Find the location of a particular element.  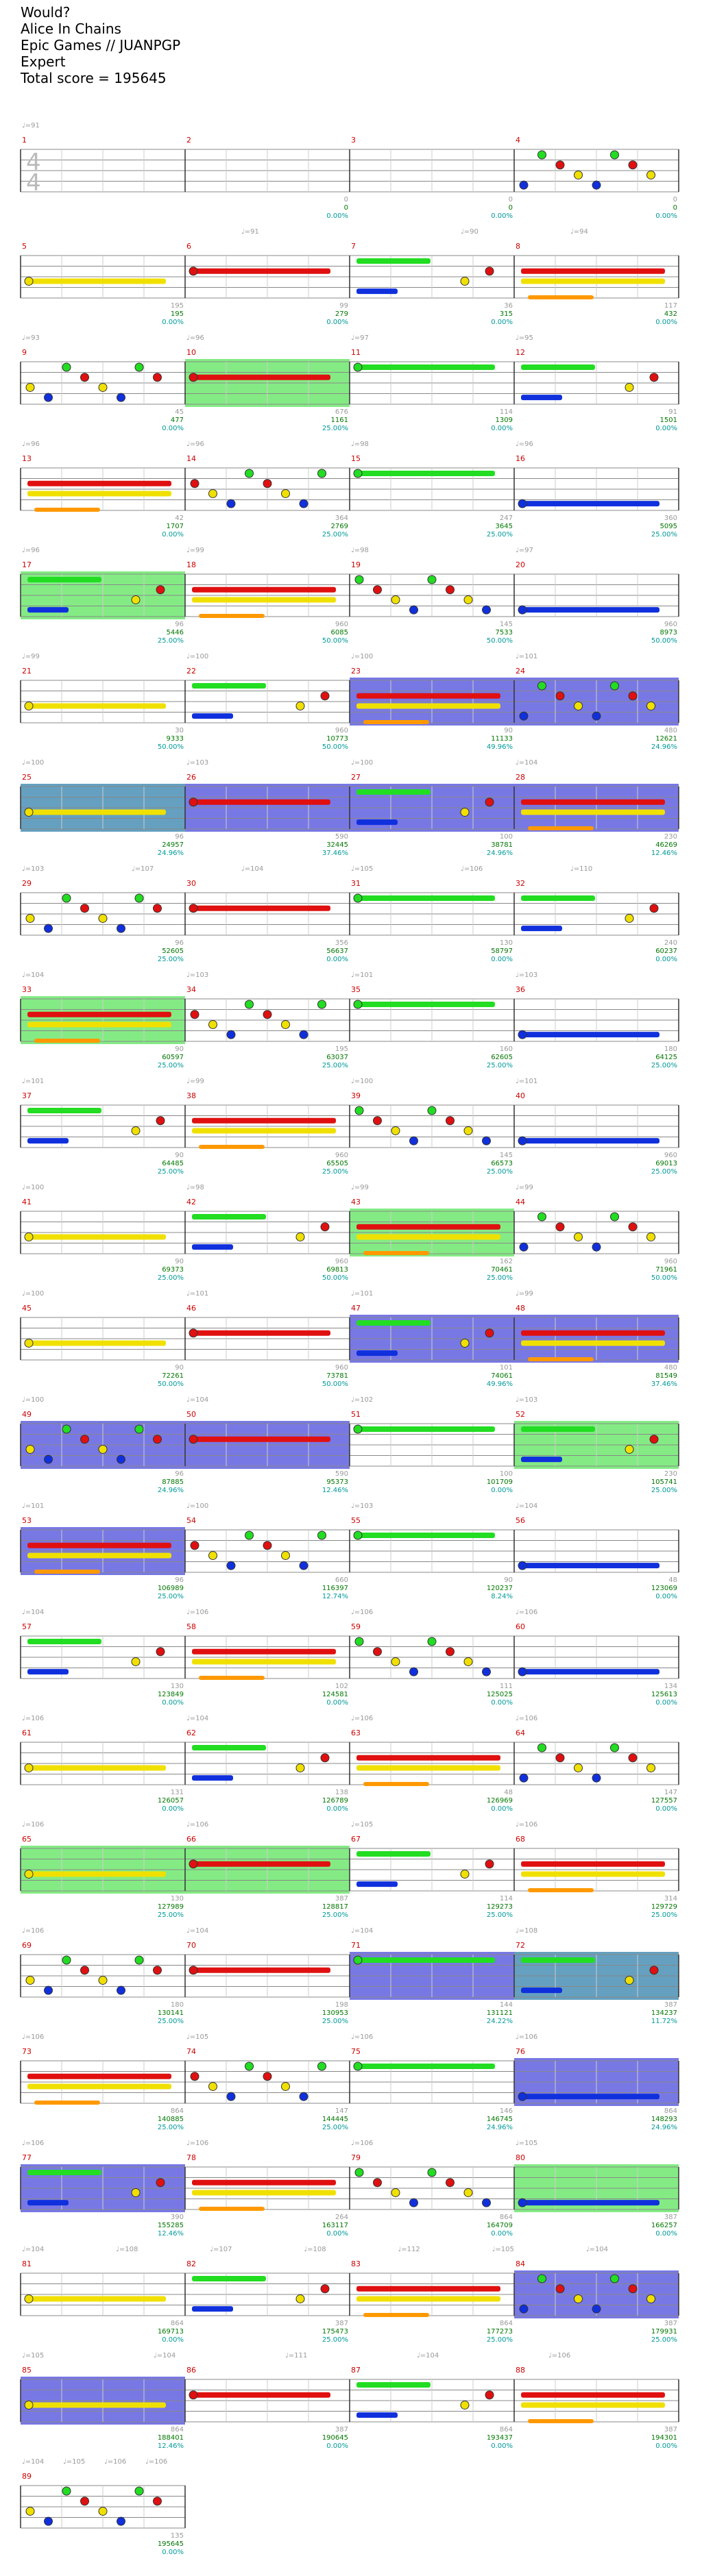

measure-number: 4 is located at coordinates (518, 140).